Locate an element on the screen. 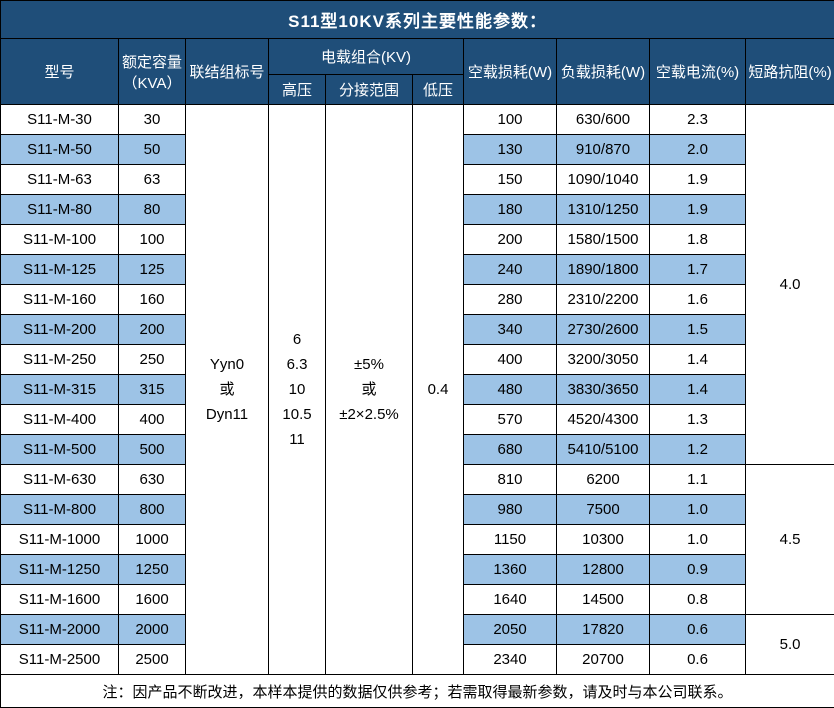 This screenshot has width=834, height=708. cell-capacity: 500 is located at coordinates (152, 450).